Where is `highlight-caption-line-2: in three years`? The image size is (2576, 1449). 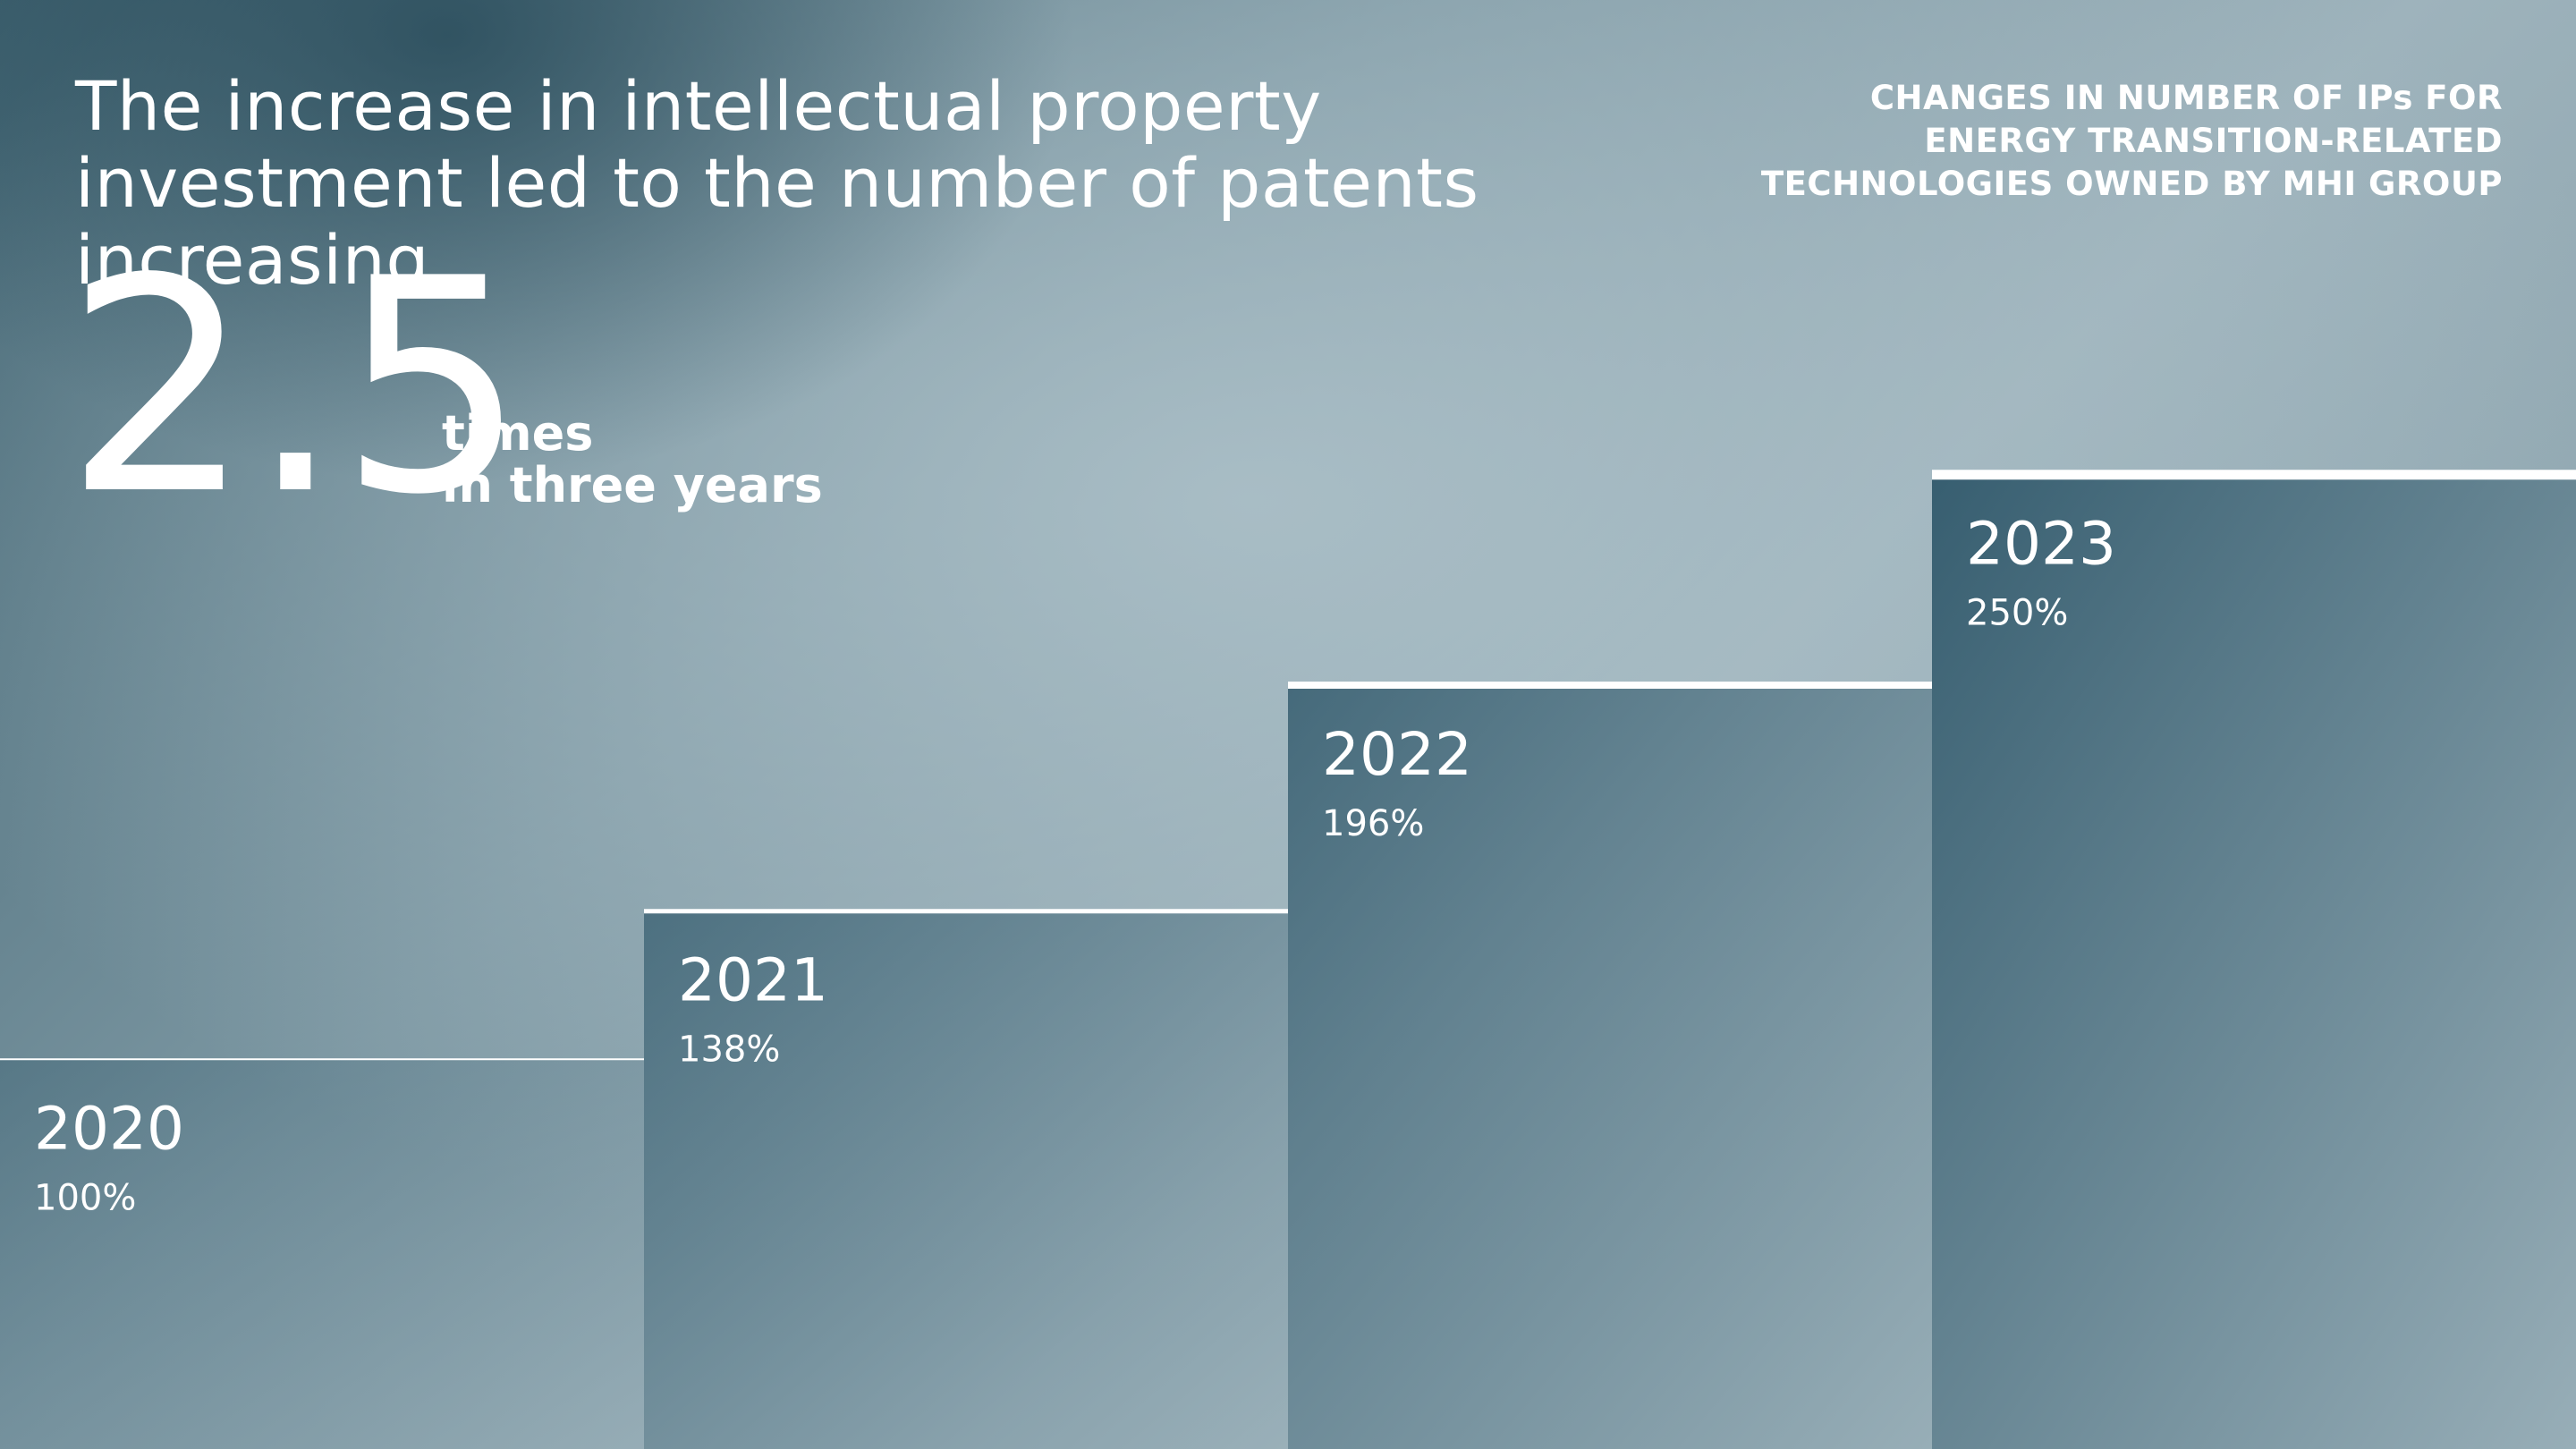
highlight-caption-line-2: in three years is located at coordinates (632, 485).